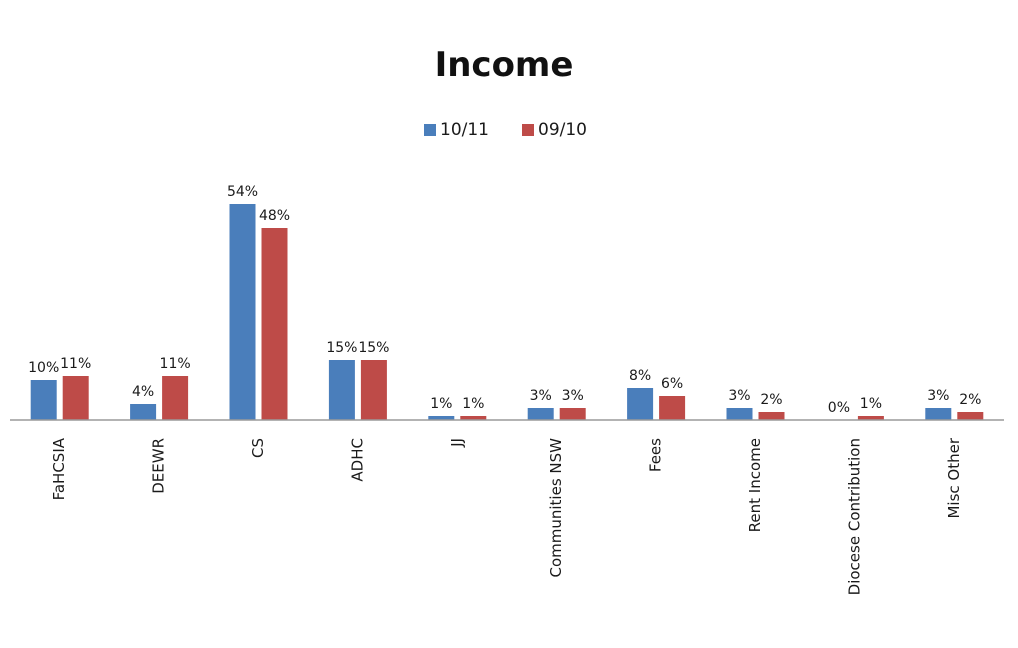  Describe the element at coordinates (573, 396) in the screenshot. I see `data-label-communities-nsw-09-10: 3%` at that location.